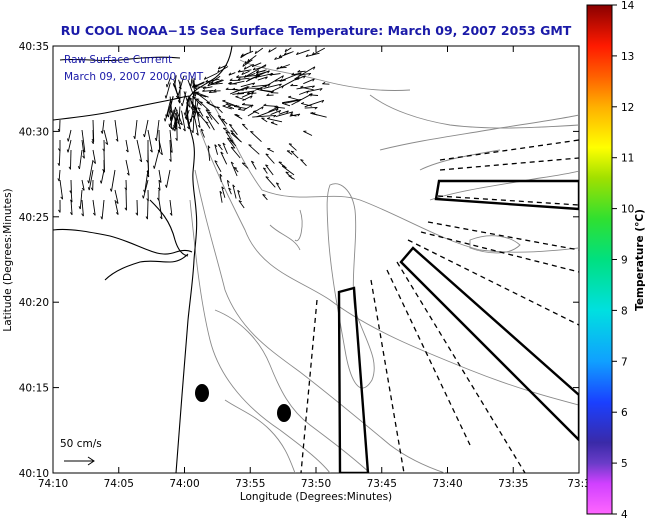 Image resolution: width=651 pixels, height=519 pixels. Describe the element at coordinates (624, 311) in the screenshot. I see `colorbar-tick-label: 8` at that location.